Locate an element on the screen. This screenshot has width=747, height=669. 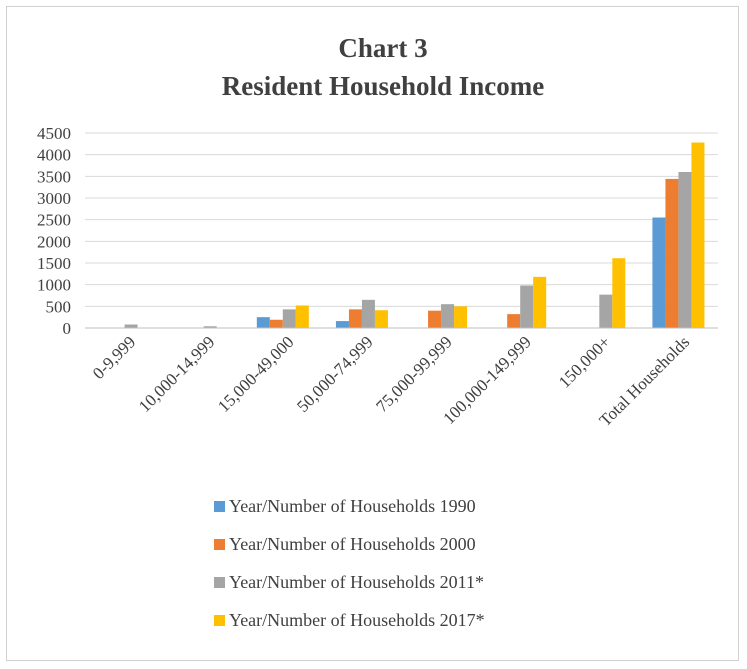
legend-label: Year/Number of Households 2011* is located at coordinates (356, 582).